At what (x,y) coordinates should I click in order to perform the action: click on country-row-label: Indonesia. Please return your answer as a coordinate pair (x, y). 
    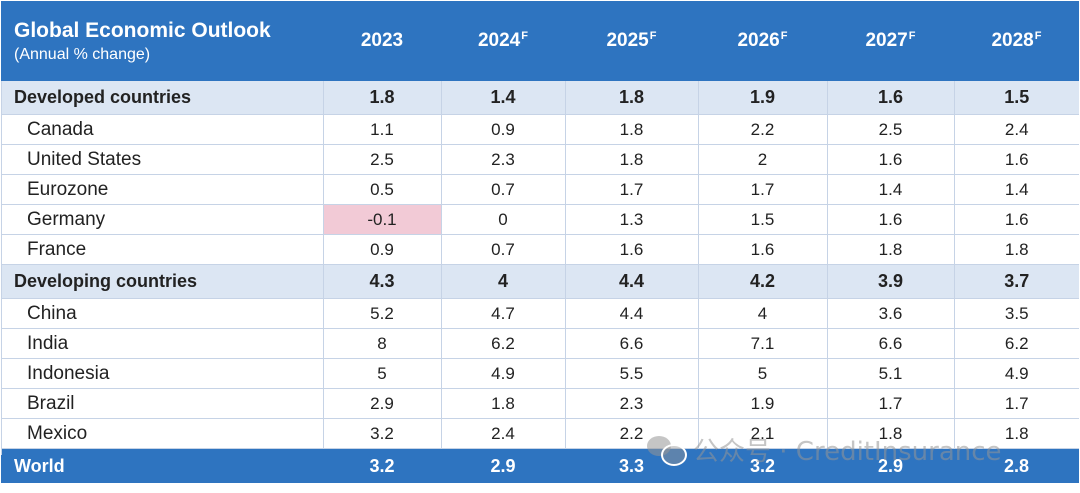
    Looking at the image, I should click on (162, 373).